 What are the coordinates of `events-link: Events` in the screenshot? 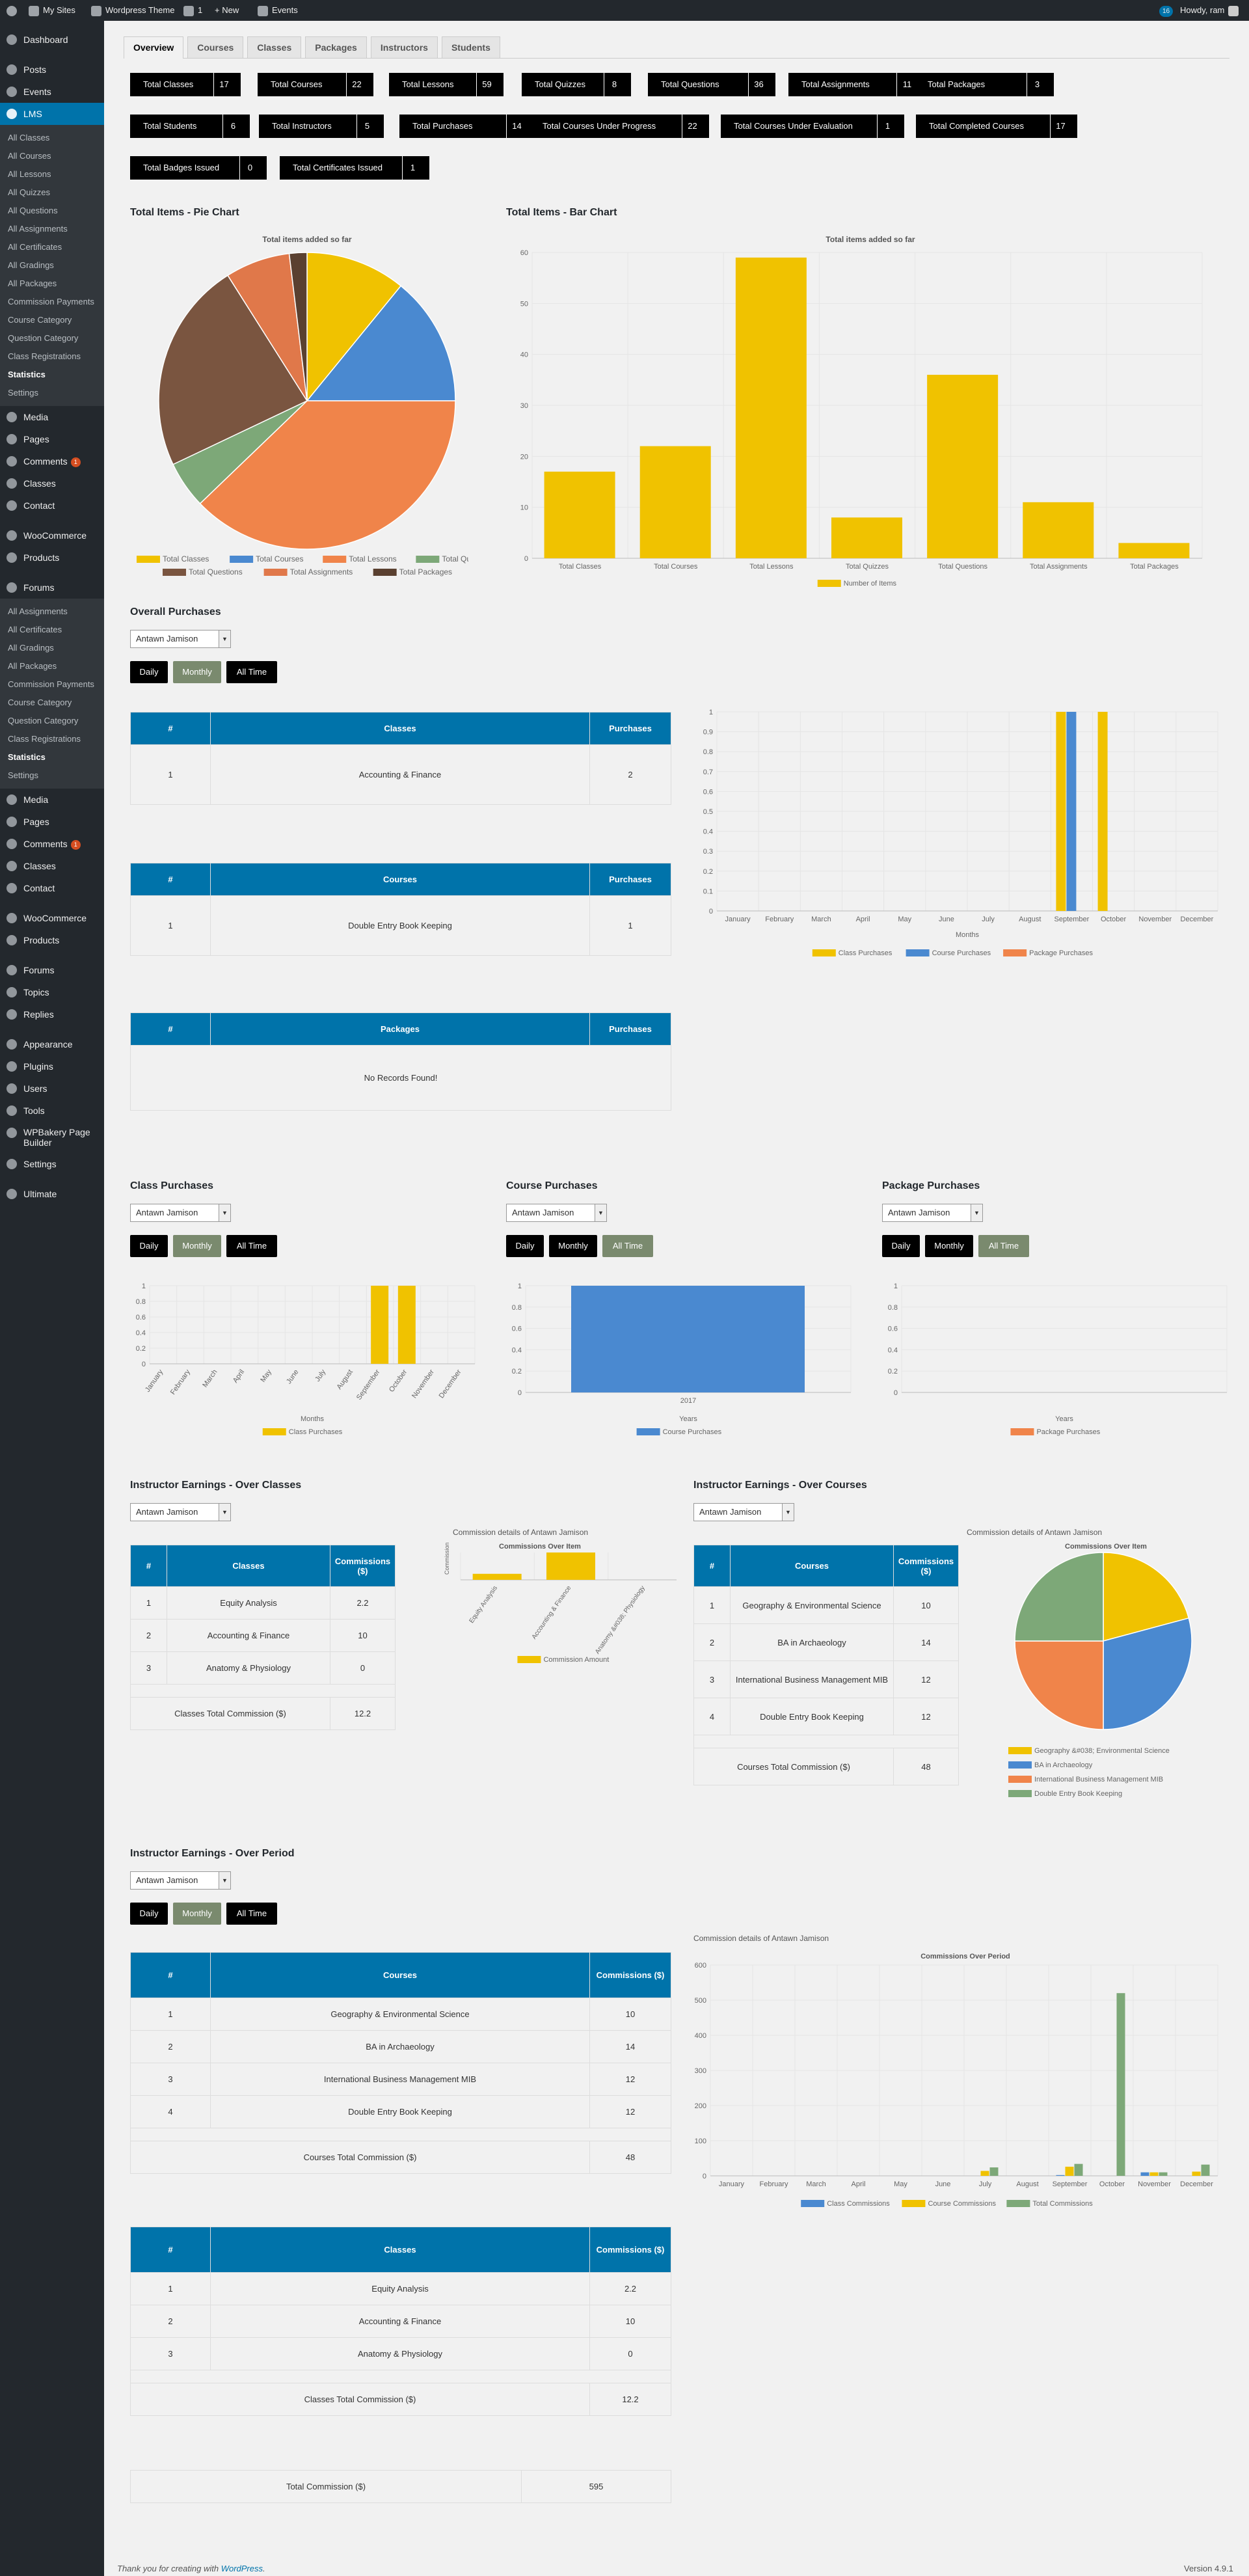 It's located at (278, 11).